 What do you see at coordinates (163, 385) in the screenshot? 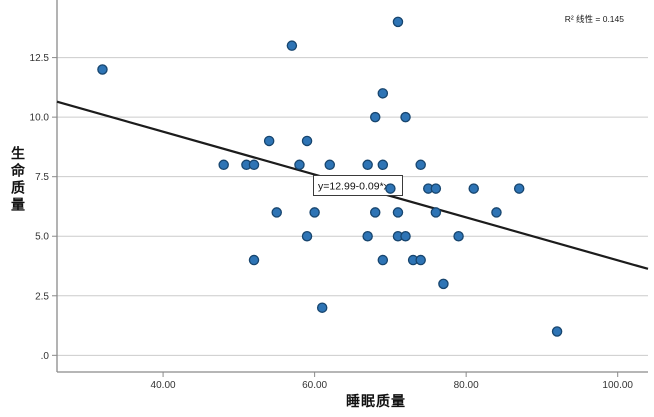
I see `x-tick-label: 40.00` at bounding box center [163, 385].